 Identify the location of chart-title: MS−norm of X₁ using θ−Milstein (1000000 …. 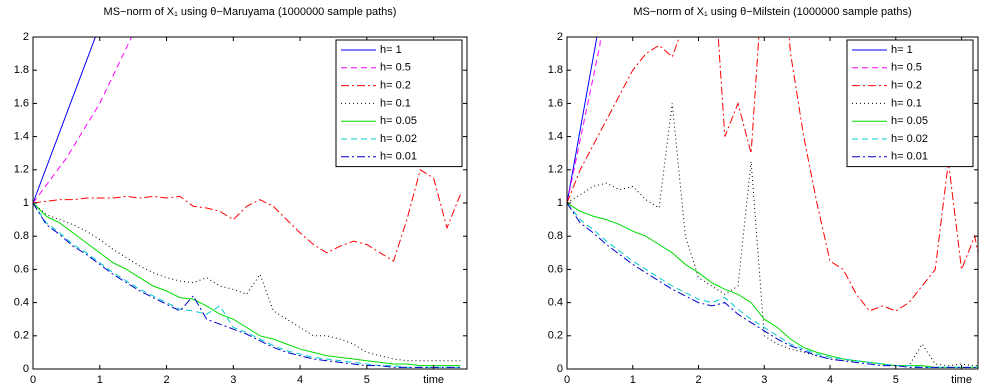
(772, 12).